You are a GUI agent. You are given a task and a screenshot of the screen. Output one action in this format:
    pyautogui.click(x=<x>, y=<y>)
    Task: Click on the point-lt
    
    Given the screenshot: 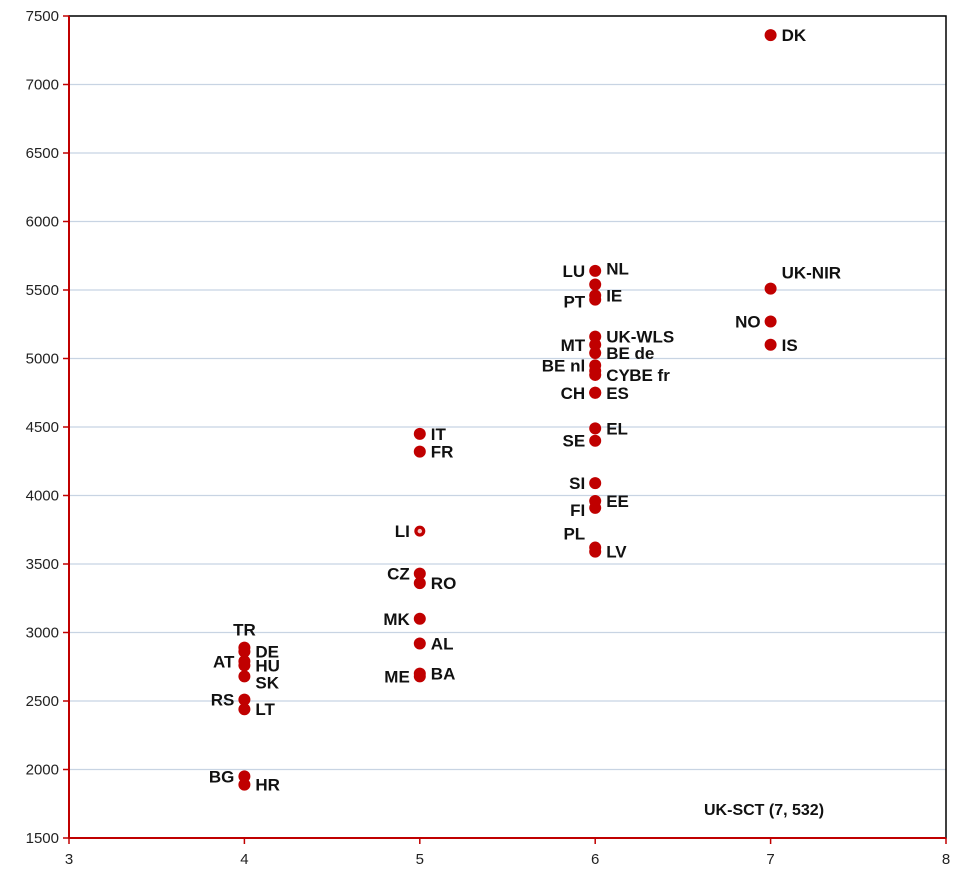 What is the action you would take?
    pyautogui.click(x=244, y=709)
    